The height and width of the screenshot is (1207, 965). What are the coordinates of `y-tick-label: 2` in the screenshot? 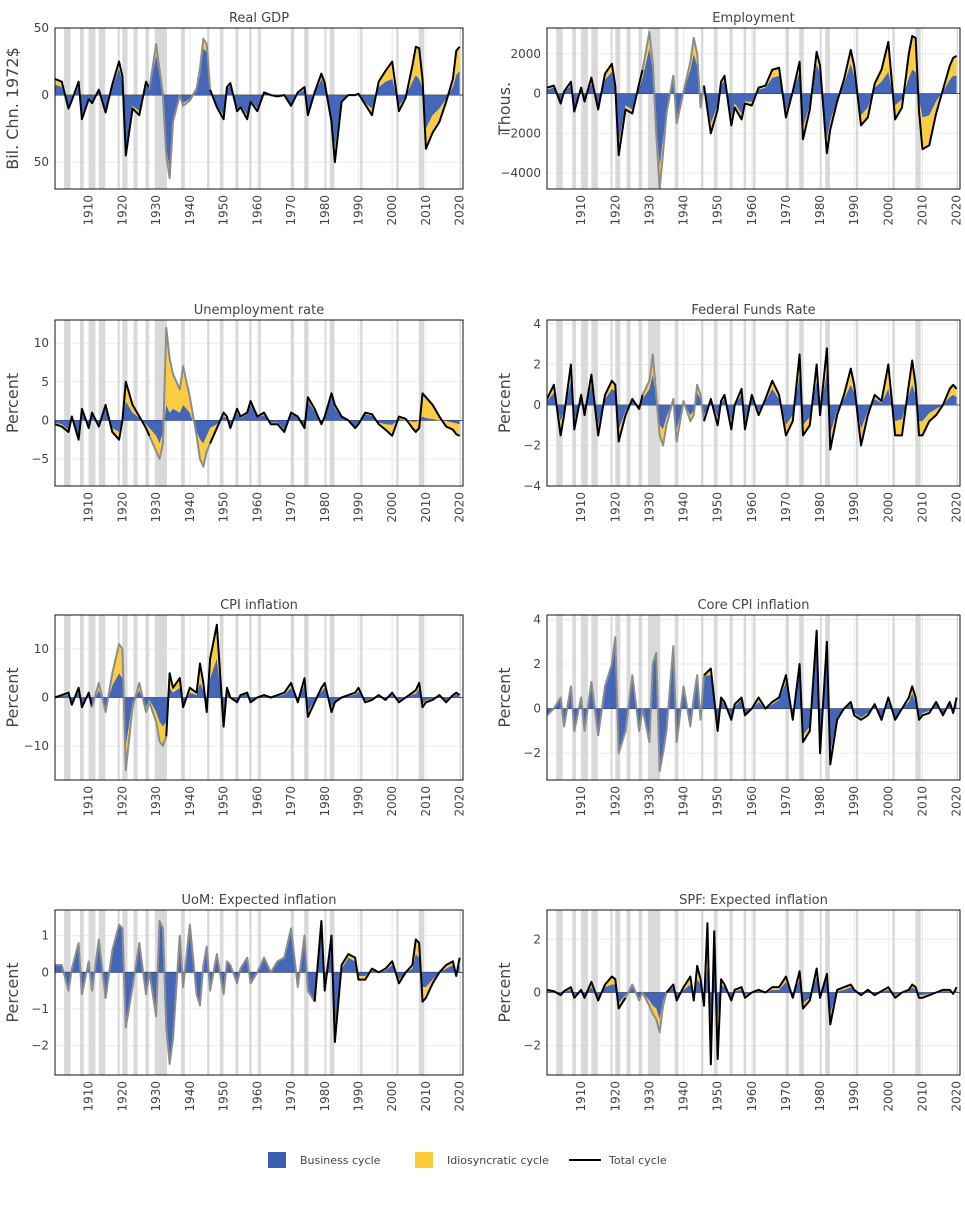 It's located at (537, 939).